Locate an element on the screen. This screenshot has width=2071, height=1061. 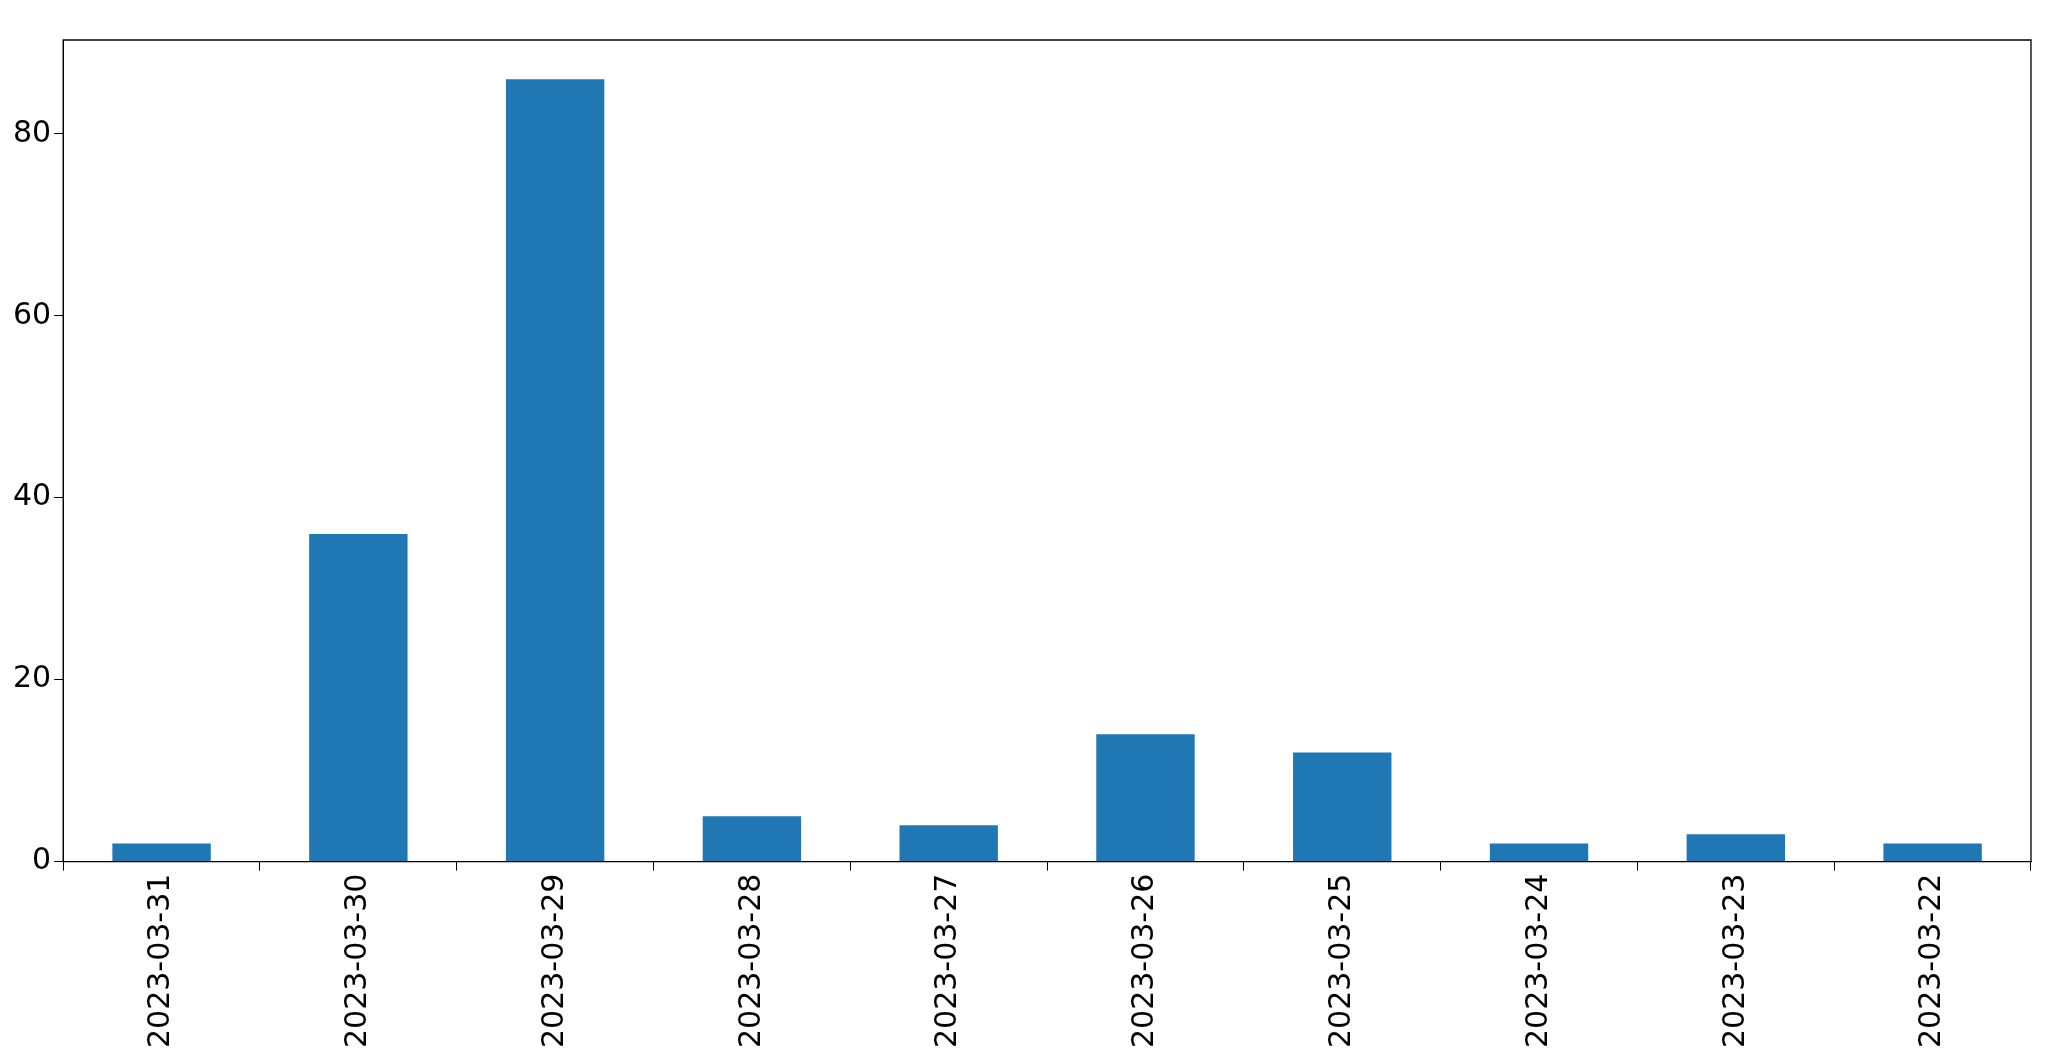
x-tick-label: 2023-03-30 is located at coordinates (356, 961).